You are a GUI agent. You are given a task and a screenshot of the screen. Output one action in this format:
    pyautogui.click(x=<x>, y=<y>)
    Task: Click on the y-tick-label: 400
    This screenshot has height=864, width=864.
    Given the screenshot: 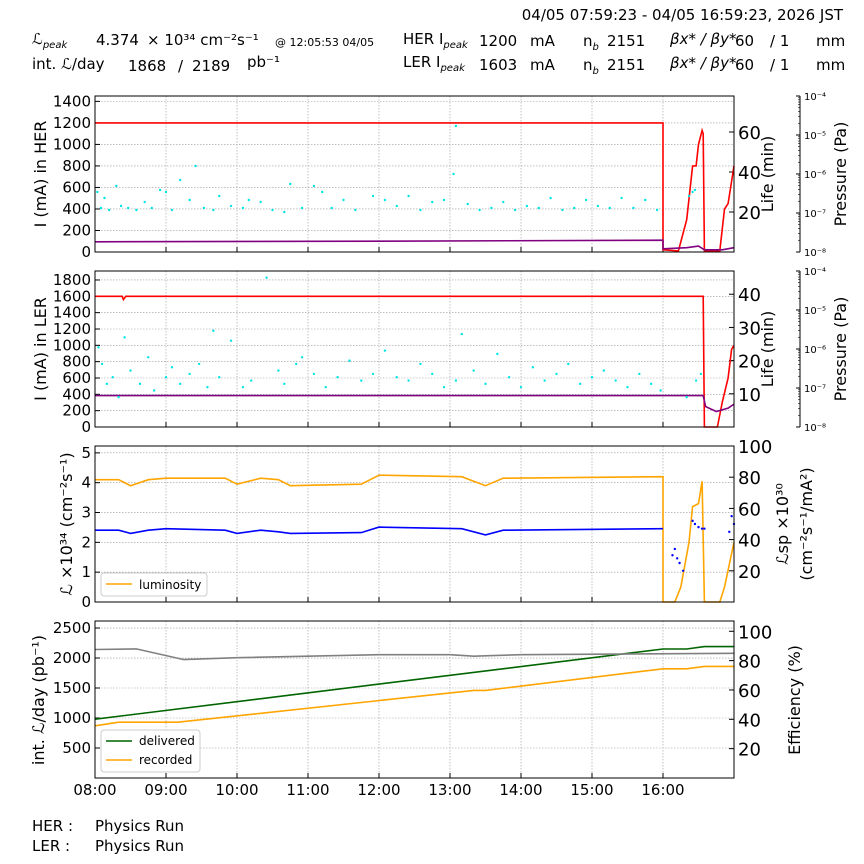 What is the action you would take?
    pyautogui.click(x=76, y=209)
    